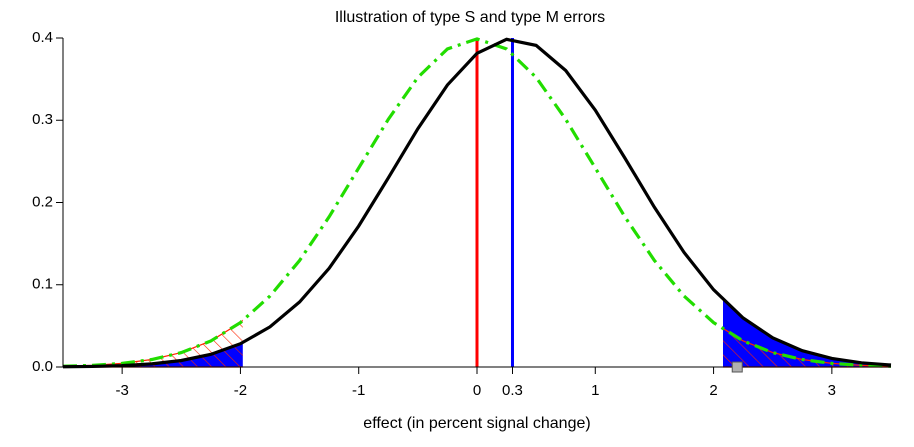 The width and height of the screenshot is (914, 447). Describe the element at coordinates (595, 390) in the screenshot. I see `x-tick-label: 1` at that location.